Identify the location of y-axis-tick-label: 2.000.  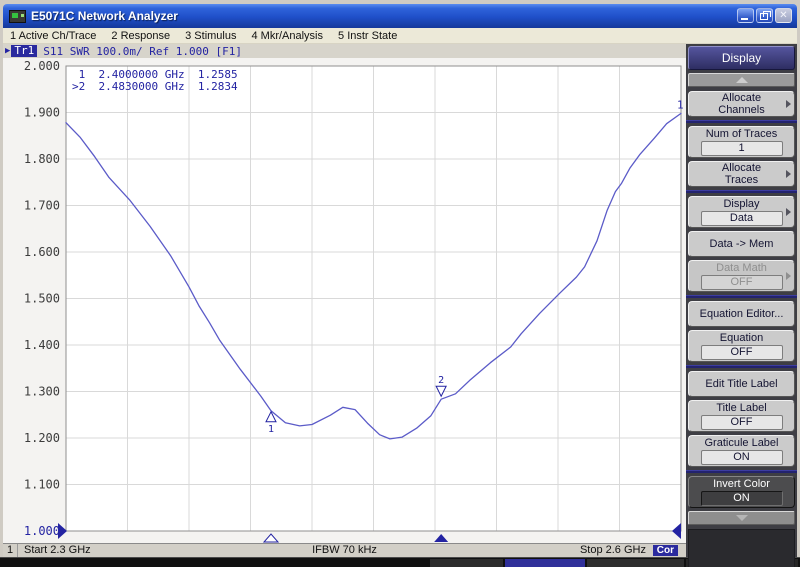
(42, 66).